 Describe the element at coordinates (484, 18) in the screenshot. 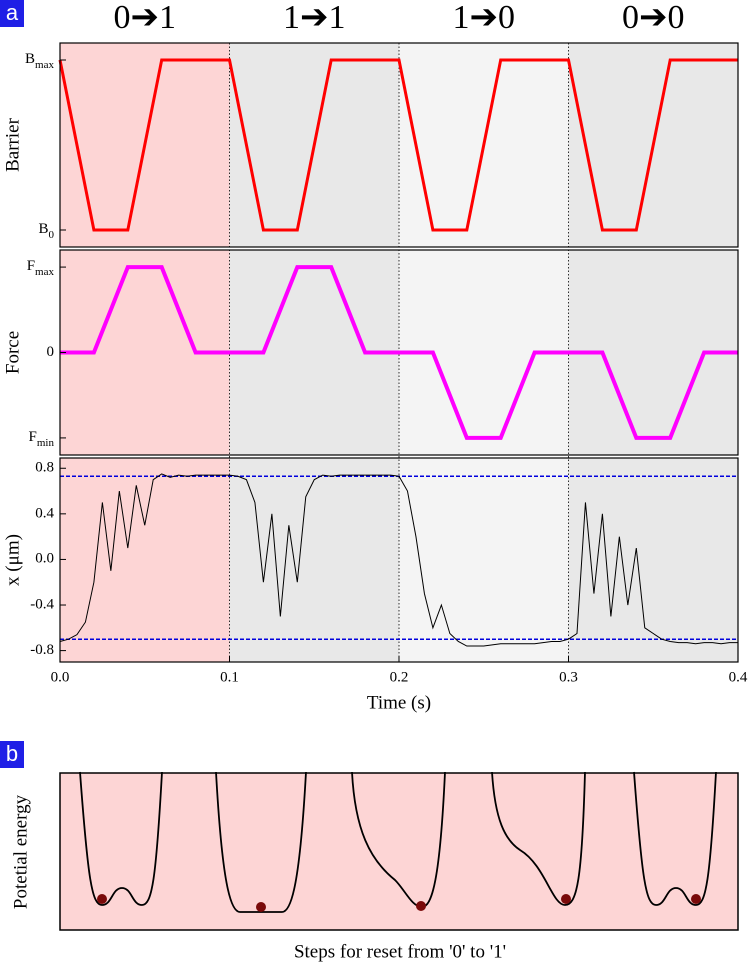

I see `stage-label: 1➔0` at that location.